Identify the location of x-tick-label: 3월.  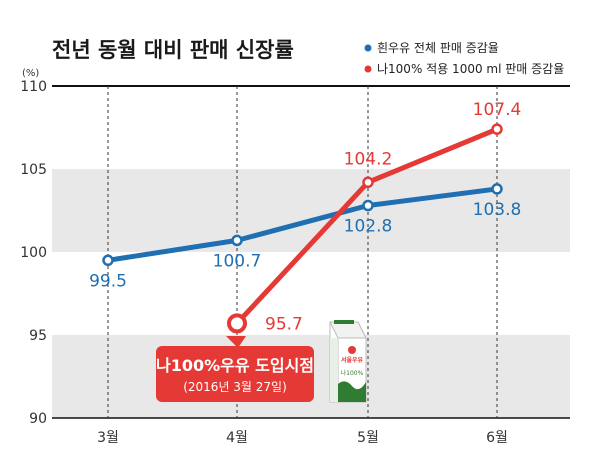
(108, 438).